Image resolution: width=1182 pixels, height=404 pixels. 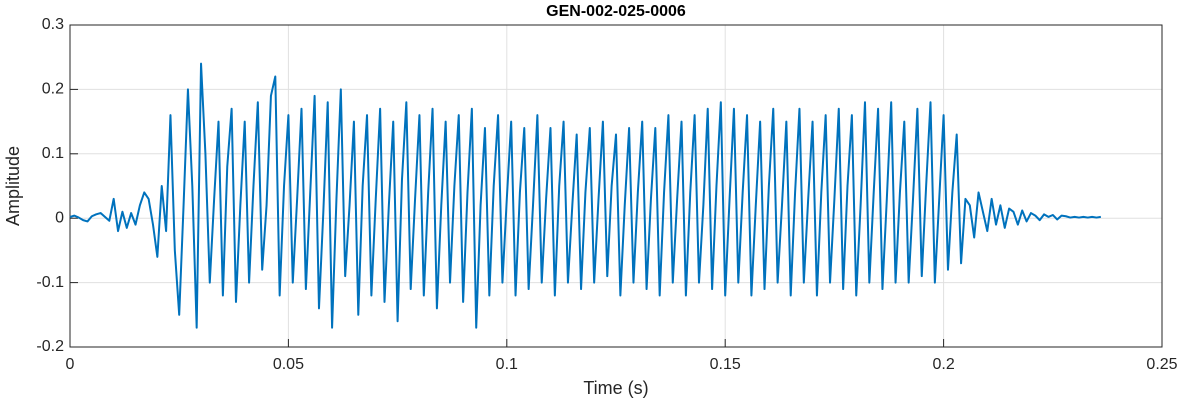 What do you see at coordinates (50, 346) in the screenshot?
I see `y-tick-label: -0.2` at bounding box center [50, 346].